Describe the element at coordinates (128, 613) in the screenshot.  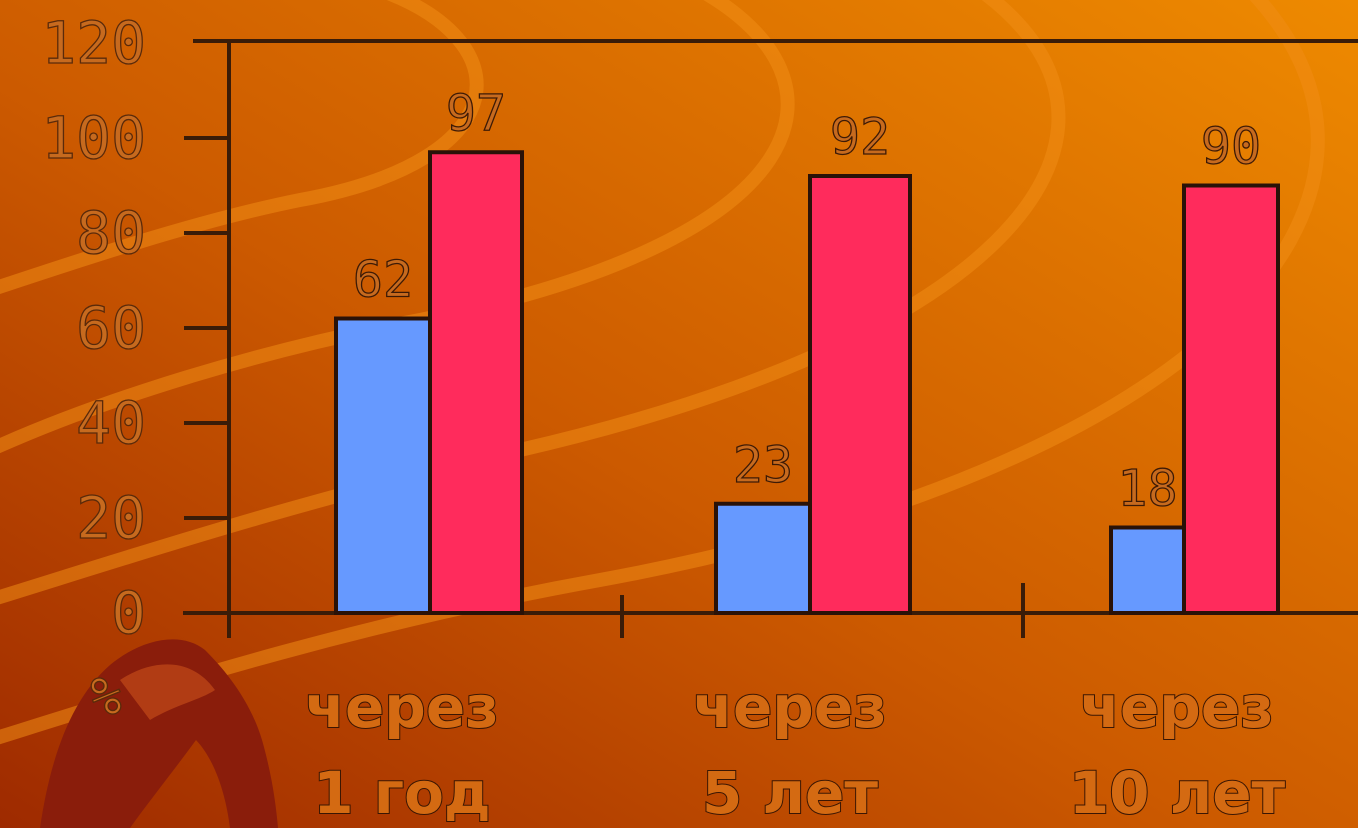
I see `y-tick-label: 0` at that location.